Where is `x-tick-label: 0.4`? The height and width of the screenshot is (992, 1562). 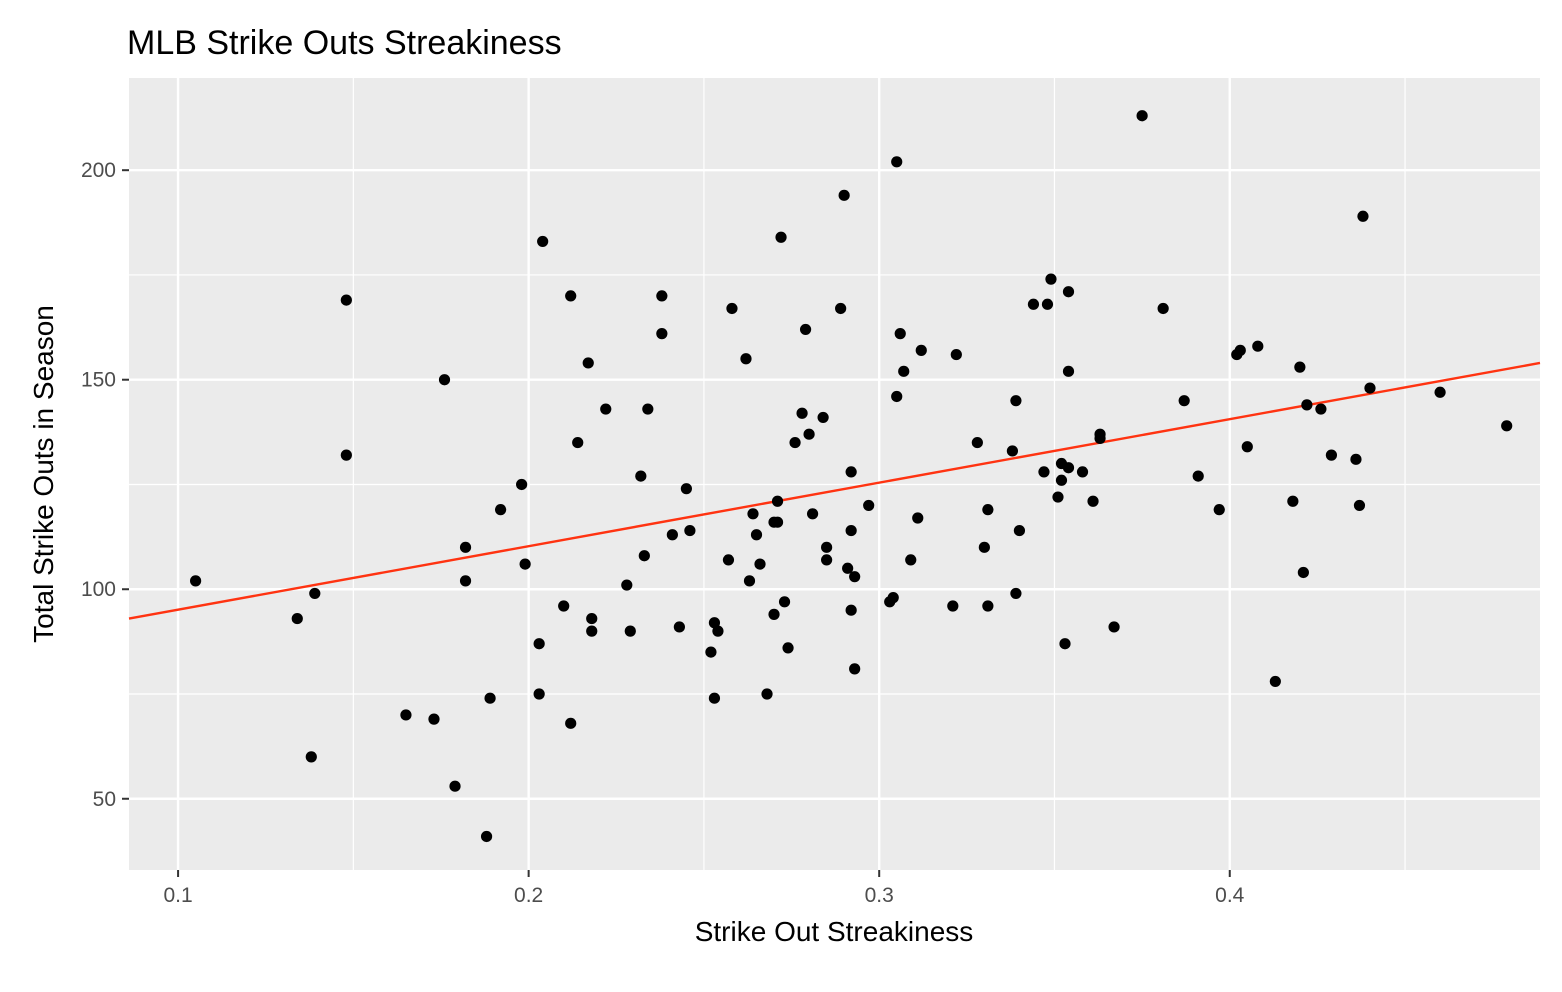
x-tick-label: 0.4 is located at coordinates (1230, 895).